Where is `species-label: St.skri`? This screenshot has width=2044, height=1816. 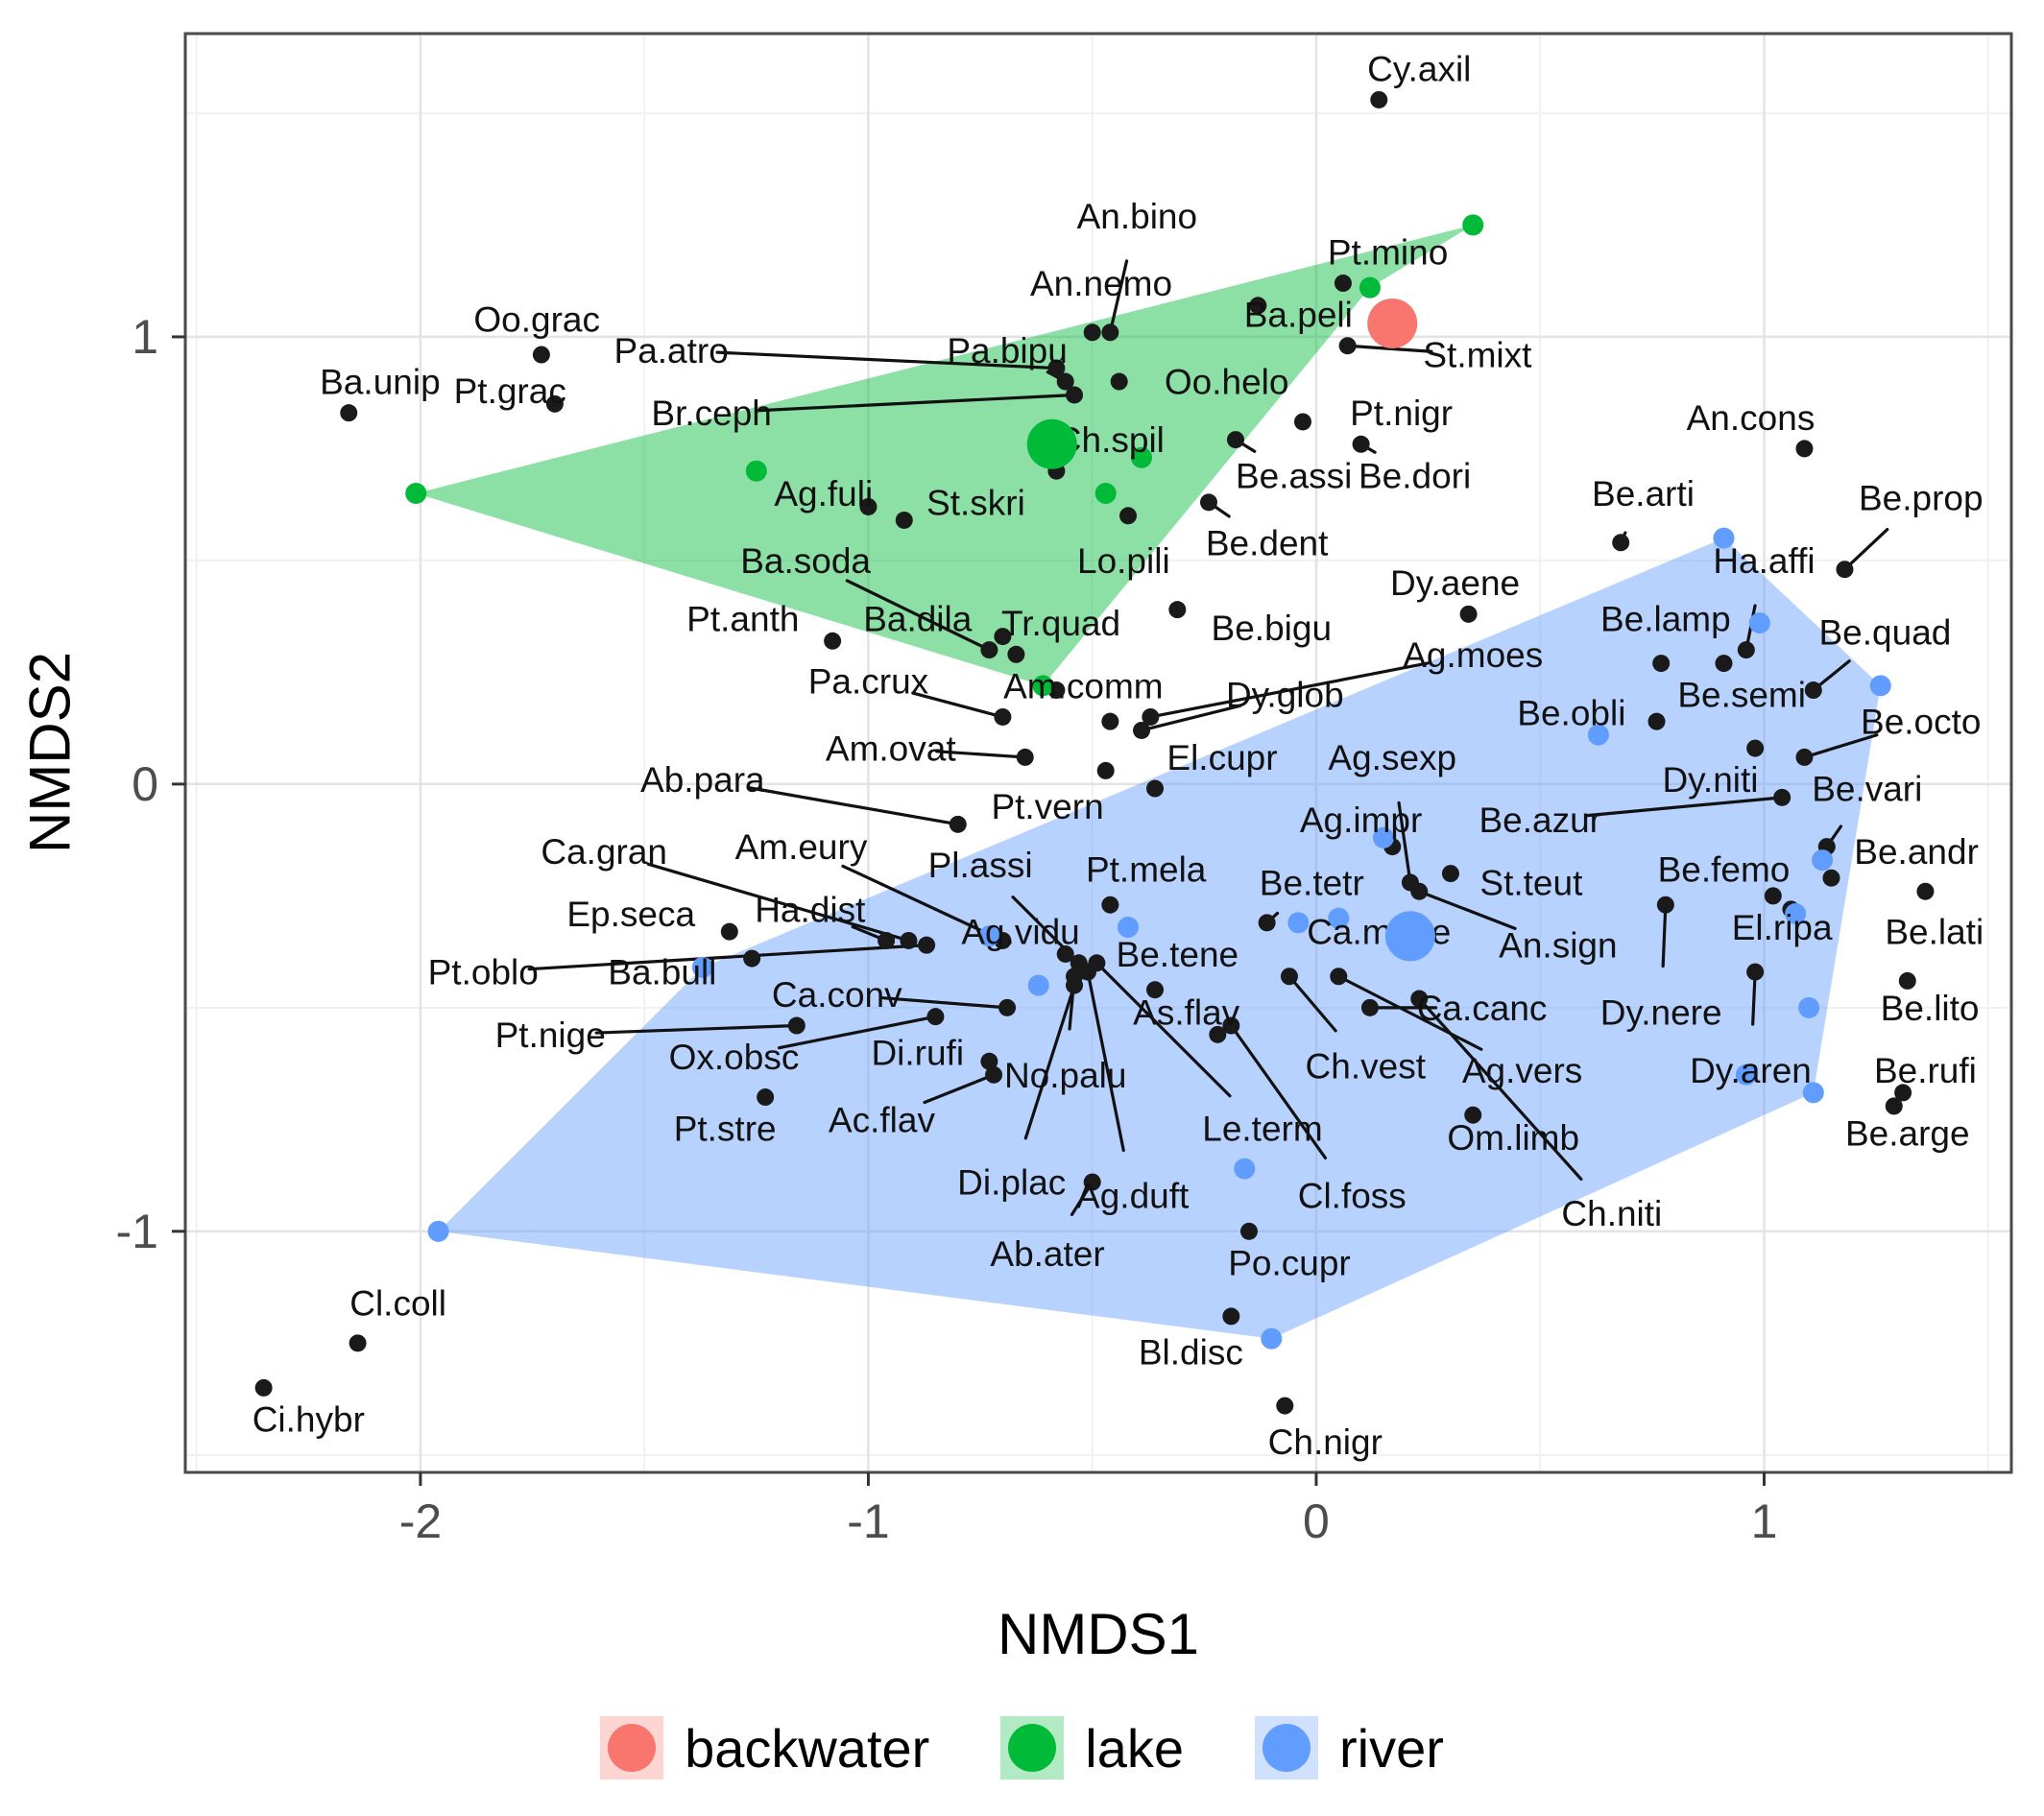
species-label: St.skri is located at coordinates (975, 502).